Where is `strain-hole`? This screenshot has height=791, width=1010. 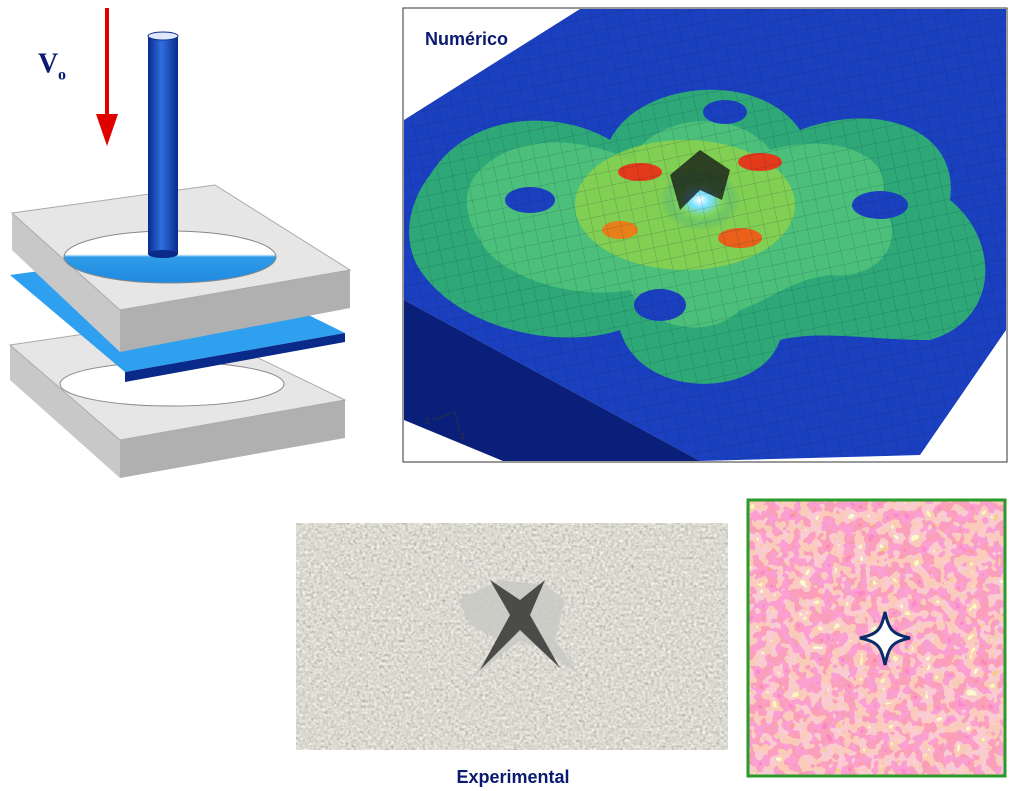
strain-hole is located at coordinates (885, 638).